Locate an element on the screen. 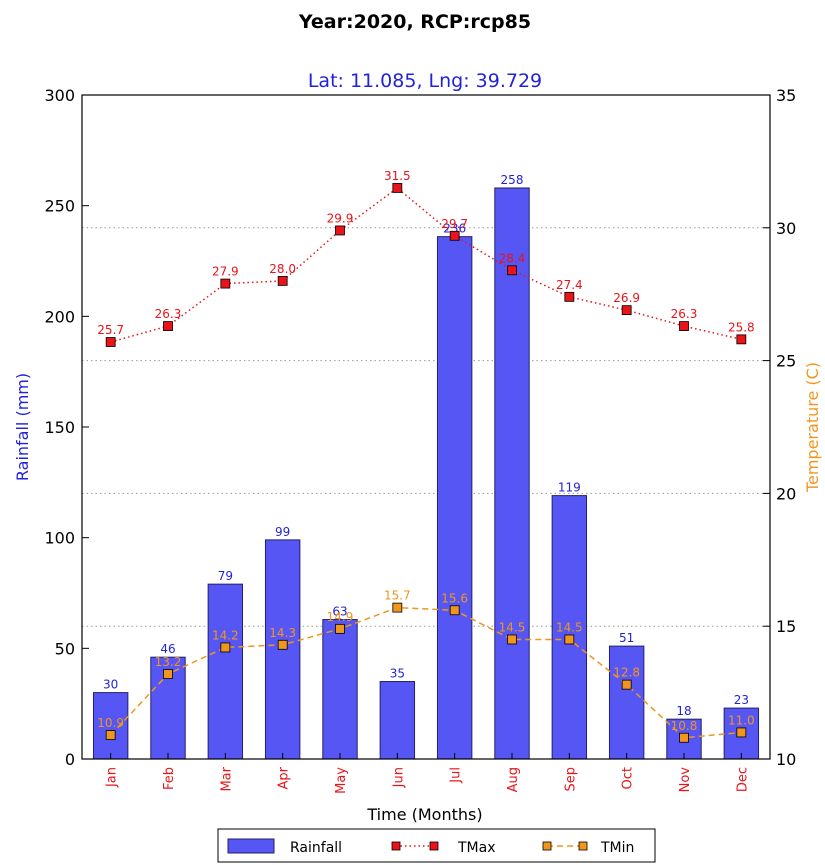 This screenshot has height=865, width=825. tmax-value-label: 28.0 is located at coordinates (282, 269).